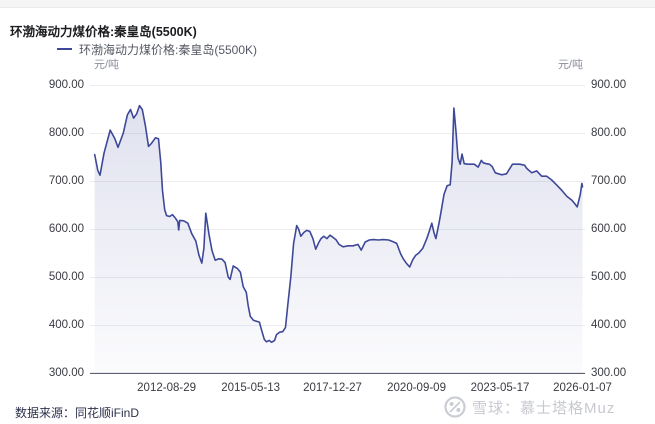 This screenshot has width=655, height=424. I want to click on y-tick-label-left: 900.00, so click(66, 85).